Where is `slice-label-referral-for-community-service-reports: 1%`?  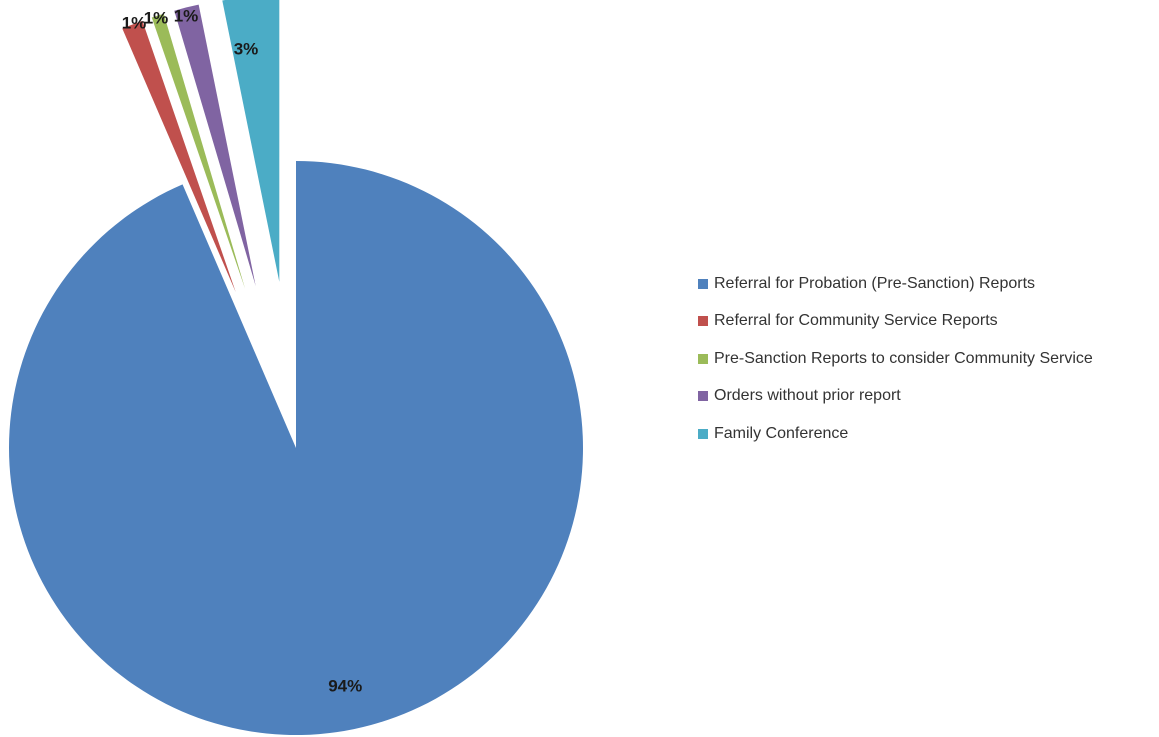 slice-label-referral-for-community-service-reports: 1% is located at coordinates (134, 22).